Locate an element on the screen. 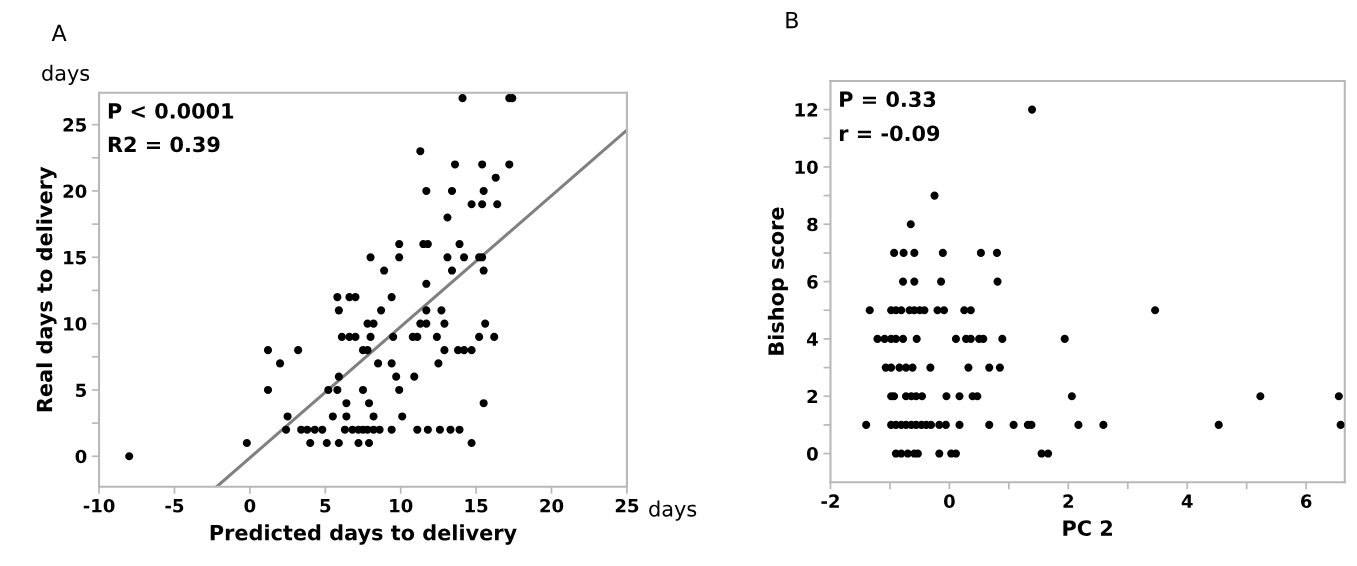  x-axis-title: Predicted days to delivery is located at coordinates (363, 534).